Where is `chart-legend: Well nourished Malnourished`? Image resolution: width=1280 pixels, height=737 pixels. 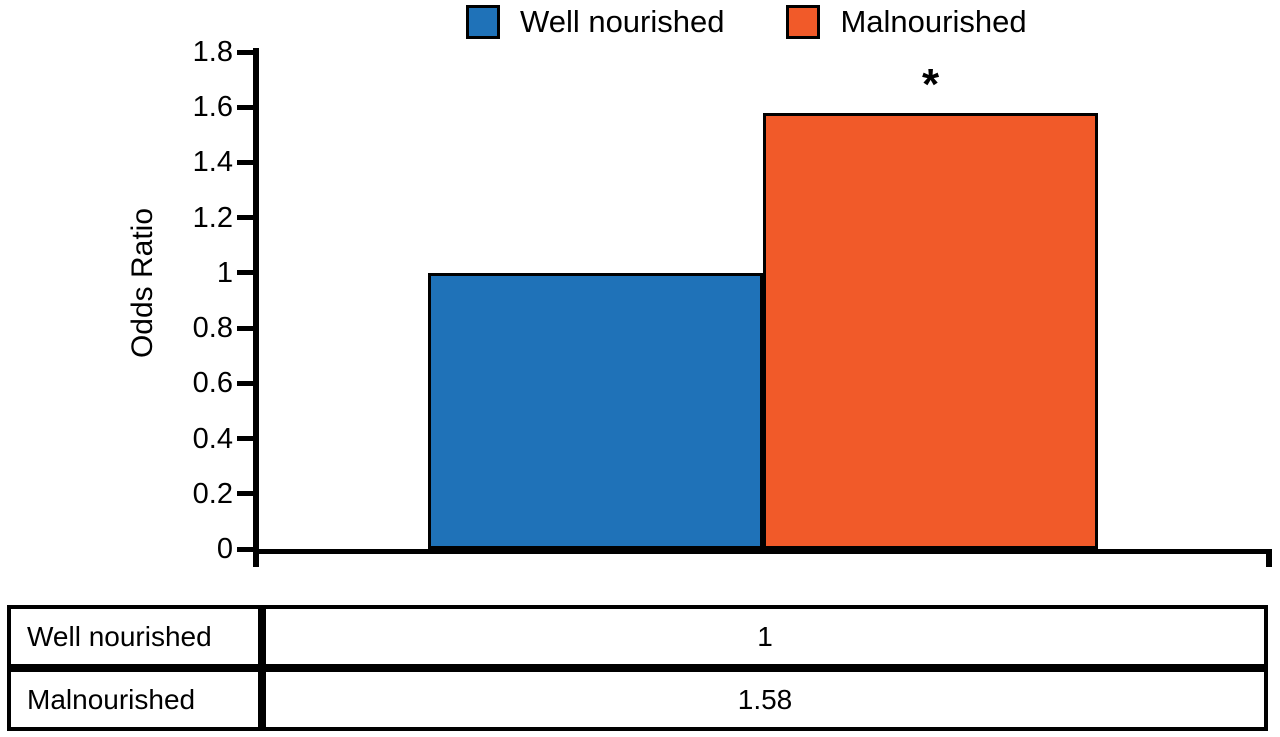
chart-legend: Well nourished Malnourished is located at coordinates (746, 22).